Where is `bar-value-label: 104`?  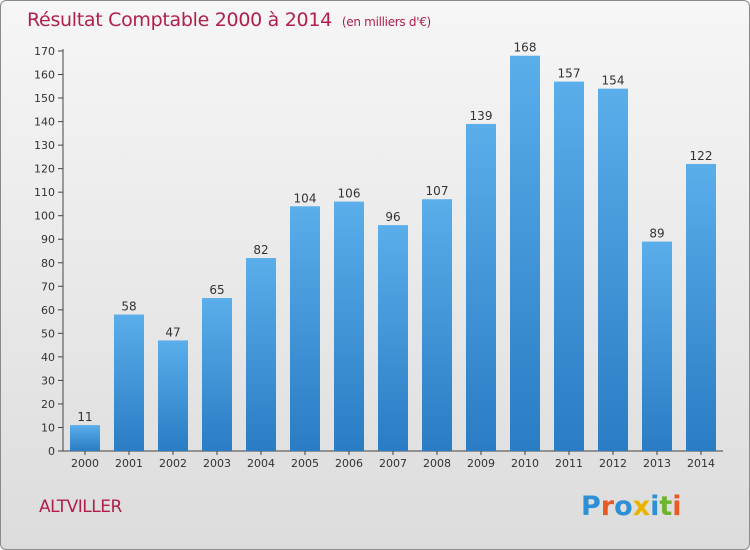
bar-value-label: 104 is located at coordinates (305, 198).